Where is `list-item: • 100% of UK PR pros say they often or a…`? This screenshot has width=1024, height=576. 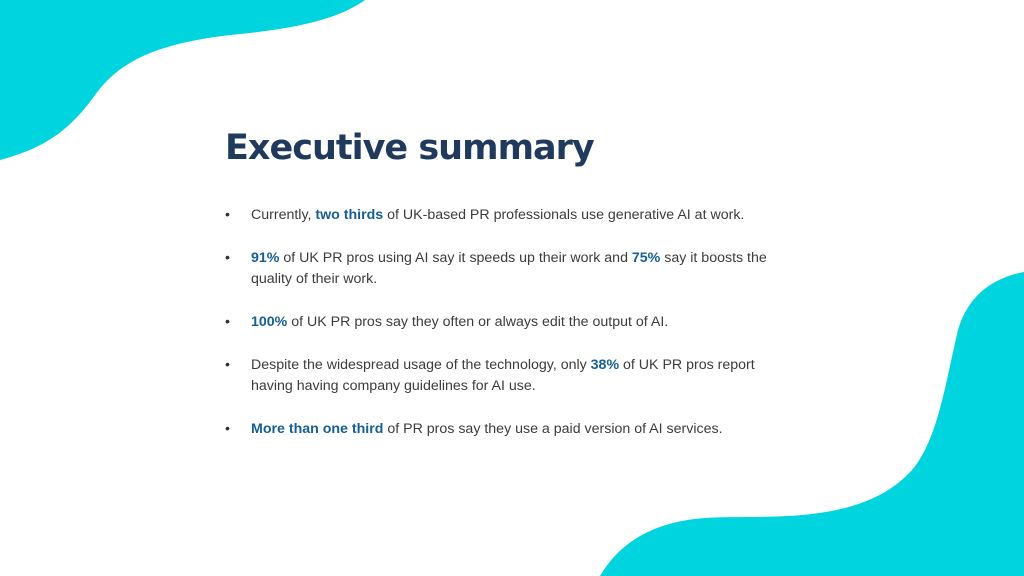
list-item: • 100% of UK PR pros say they often or a… is located at coordinates (505, 322).